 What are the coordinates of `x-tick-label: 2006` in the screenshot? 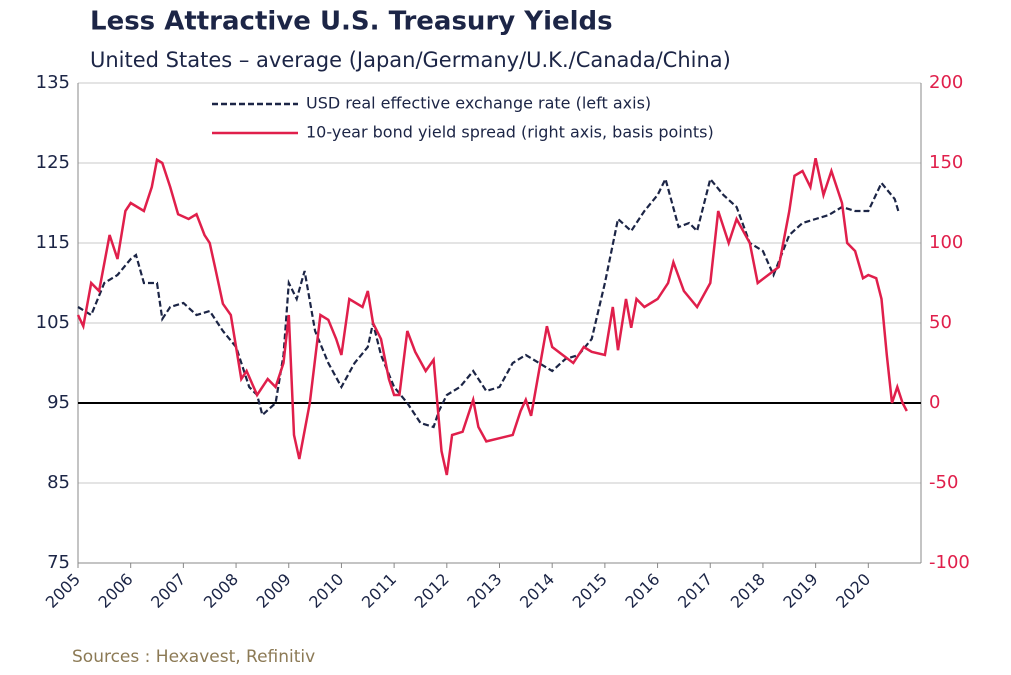 It's located at (115, 591).